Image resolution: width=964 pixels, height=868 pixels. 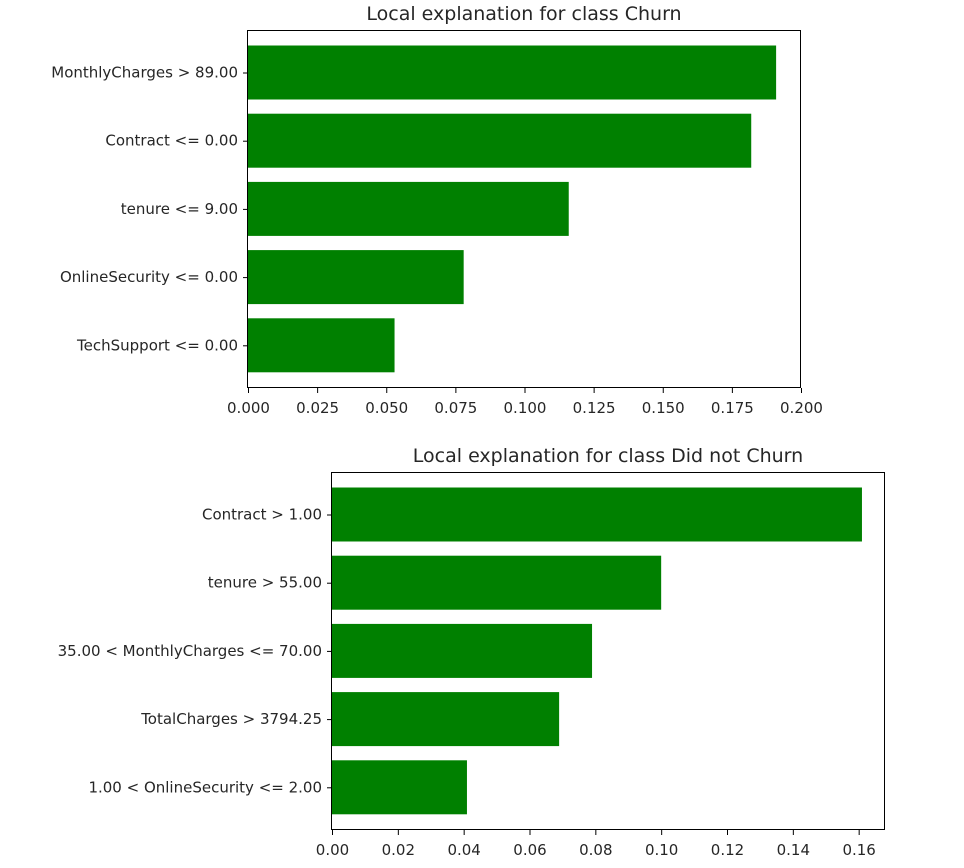 What do you see at coordinates (663, 408) in the screenshot?
I see `x-tick-label: 0.150` at bounding box center [663, 408].